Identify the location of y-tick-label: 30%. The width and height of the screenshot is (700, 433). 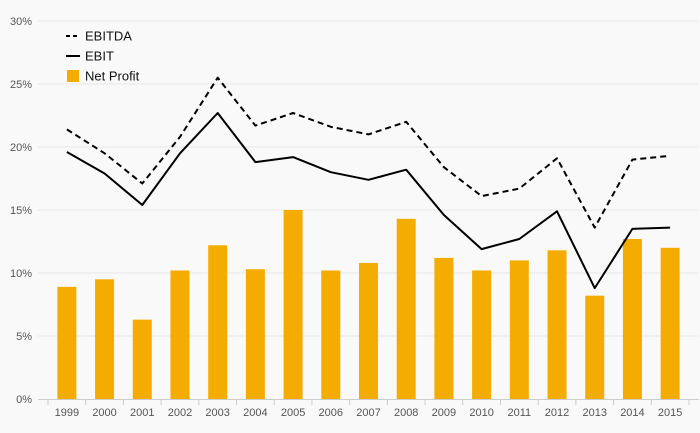
(21, 22).